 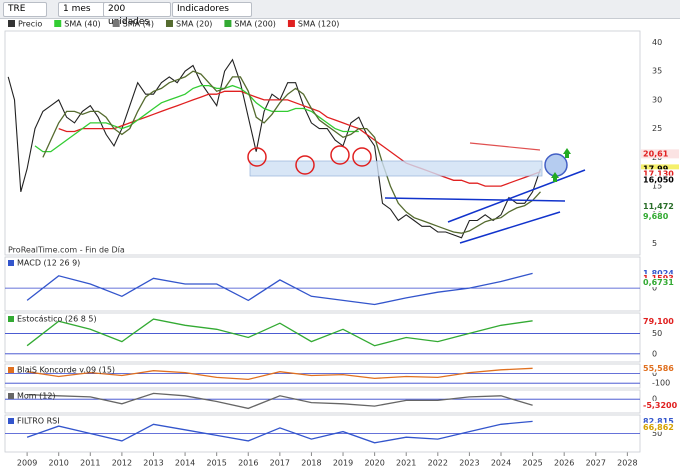 What do you see at coordinates (138, 24) in the screenshot?
I see `legend-label: SMA (4)` at bounding box center [138, 24].